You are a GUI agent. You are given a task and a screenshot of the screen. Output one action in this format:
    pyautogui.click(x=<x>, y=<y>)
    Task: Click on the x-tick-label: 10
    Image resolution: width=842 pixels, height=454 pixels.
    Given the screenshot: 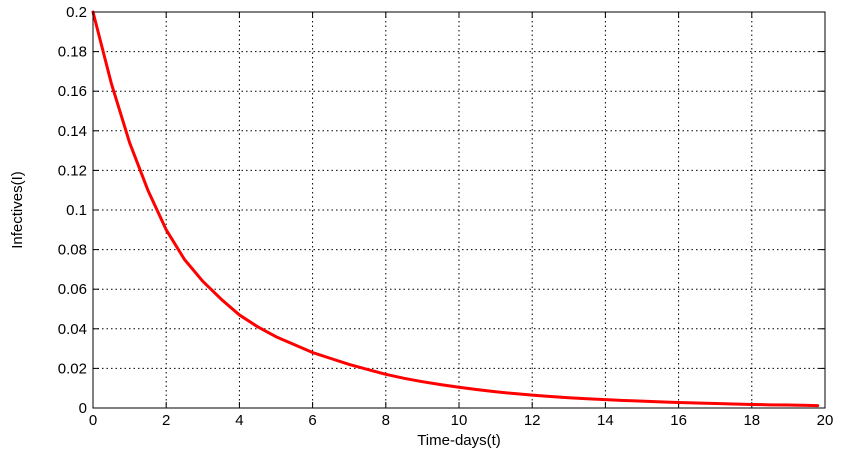 What is the action you would take?
    pyautogui.click(x=459, y=420)
    